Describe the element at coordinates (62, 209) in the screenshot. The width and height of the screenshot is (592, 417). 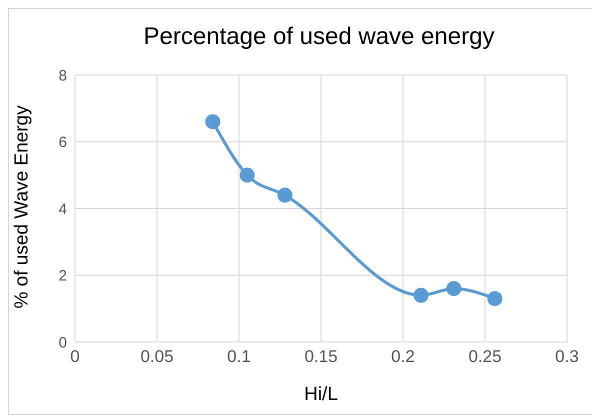
I see `y-tick-label: 4` at that location.